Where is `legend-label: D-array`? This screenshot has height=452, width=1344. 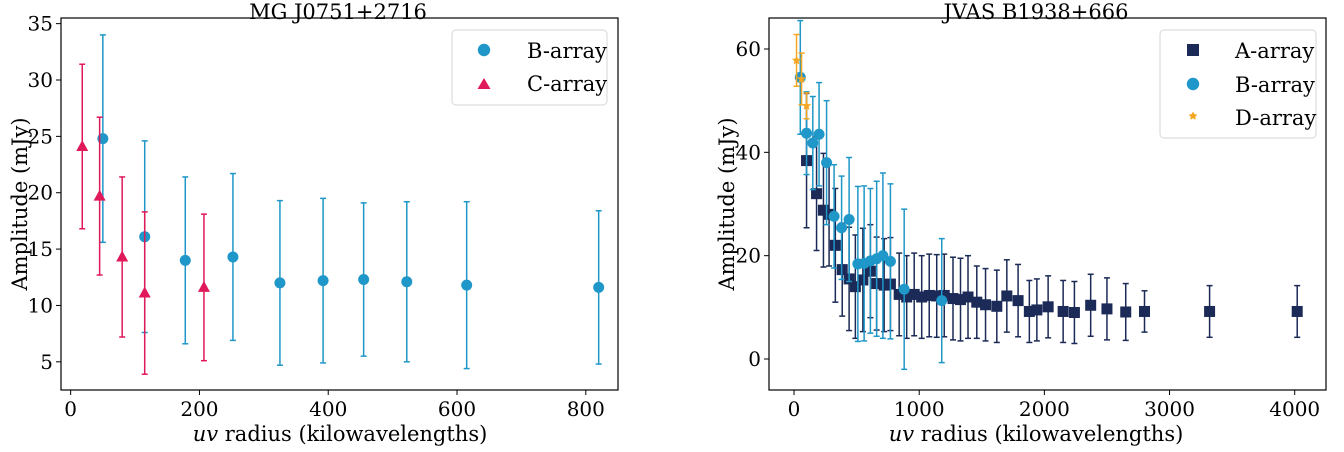
legend-label: D-array is located at coordinates (1275, 118).